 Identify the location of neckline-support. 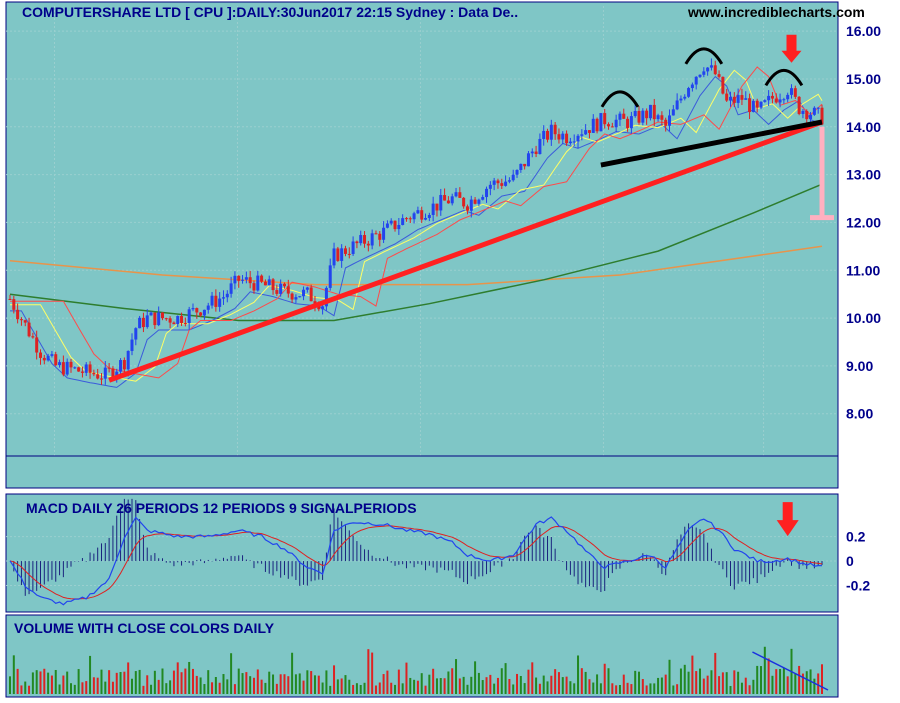
(711, 143).